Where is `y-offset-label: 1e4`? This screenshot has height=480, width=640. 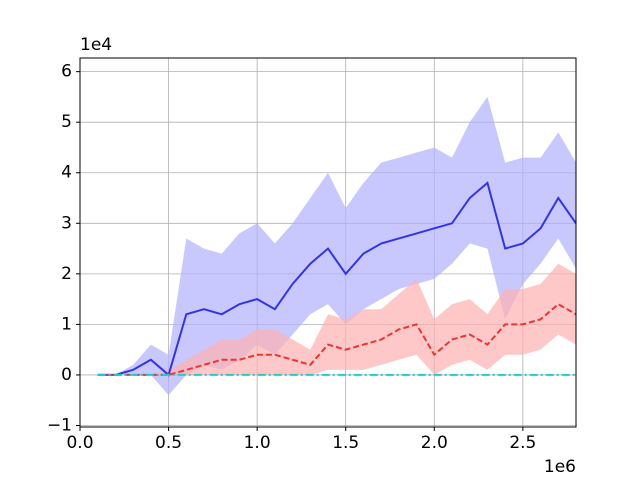 y-offset-label: 1e4 is located at coordinates (96, 45).